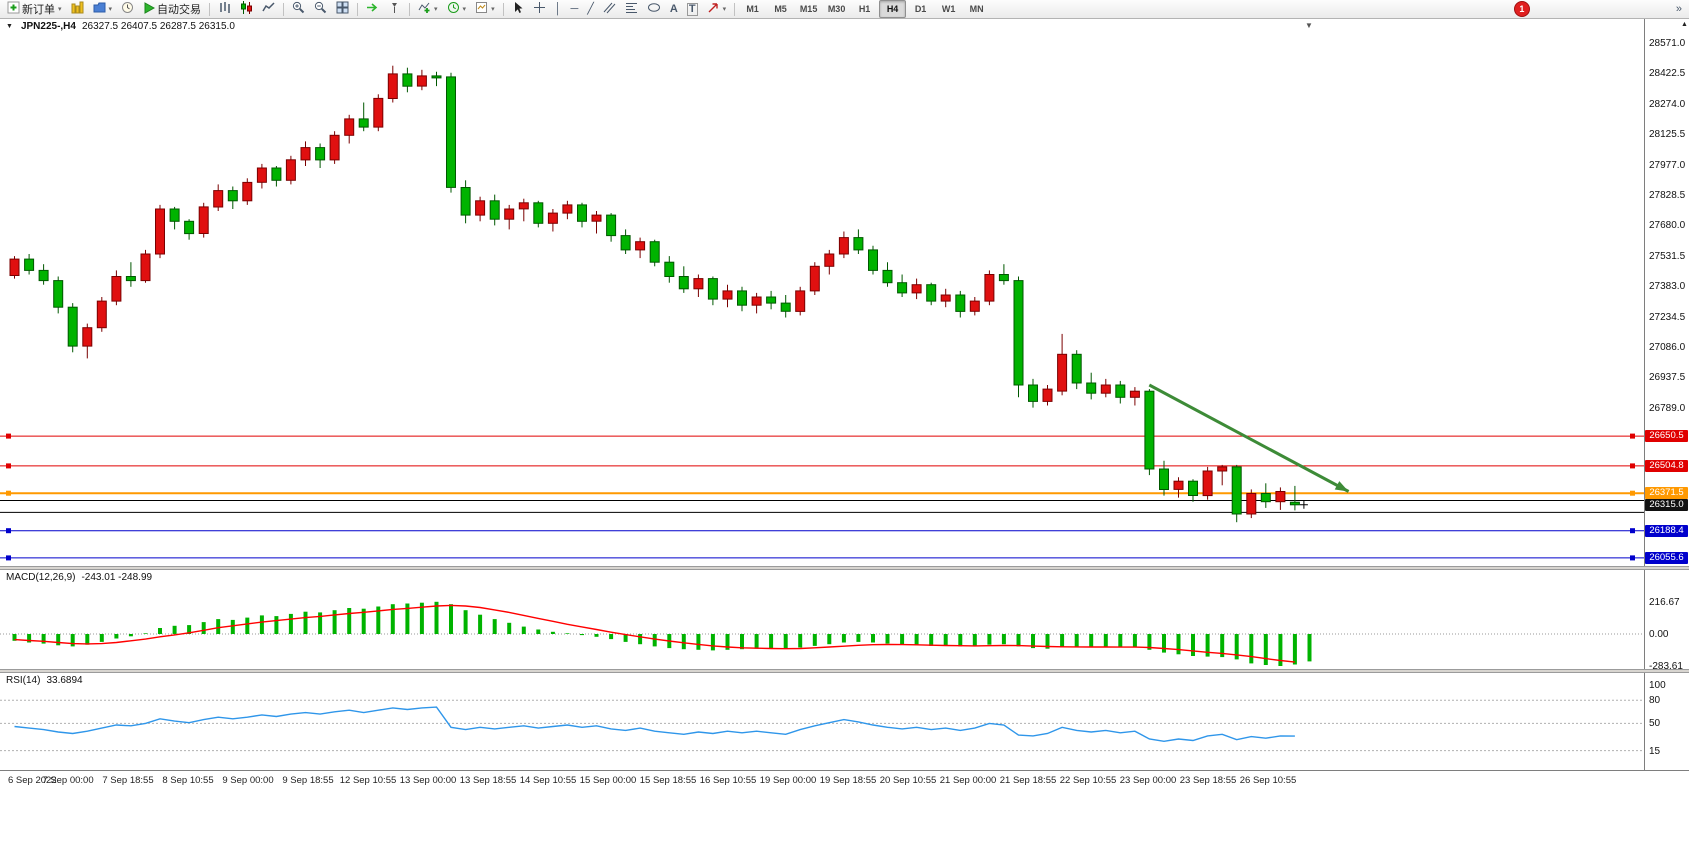  Describe the element at coordinates (1655, 724) in the screenshot. I see `rsi-axis-label: 50` at that location.